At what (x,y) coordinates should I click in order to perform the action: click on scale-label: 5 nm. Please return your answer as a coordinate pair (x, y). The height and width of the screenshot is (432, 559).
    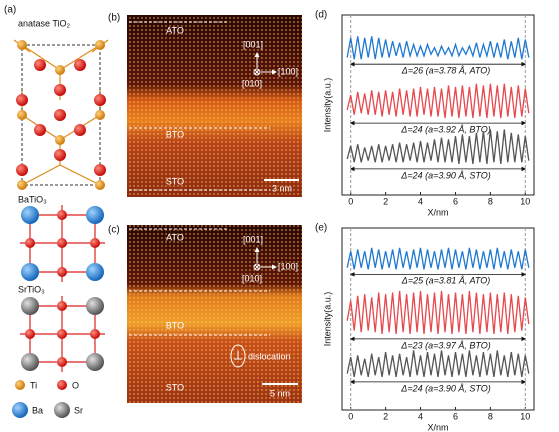
    Looking at the image, I should click on (280, 393).